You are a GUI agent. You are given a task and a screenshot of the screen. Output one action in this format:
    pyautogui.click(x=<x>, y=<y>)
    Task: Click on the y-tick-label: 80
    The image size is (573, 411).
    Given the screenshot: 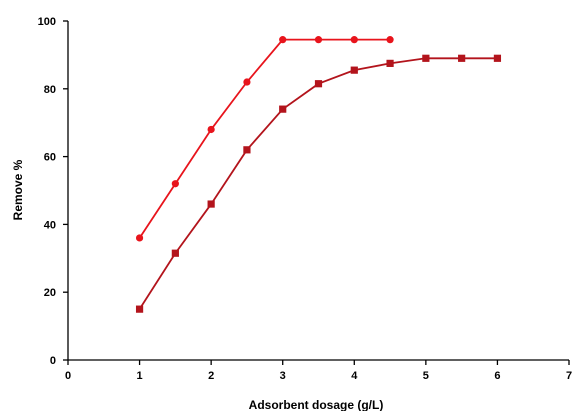 What is the action you would take?
    pyautogui.click(x=50, y=90)
    